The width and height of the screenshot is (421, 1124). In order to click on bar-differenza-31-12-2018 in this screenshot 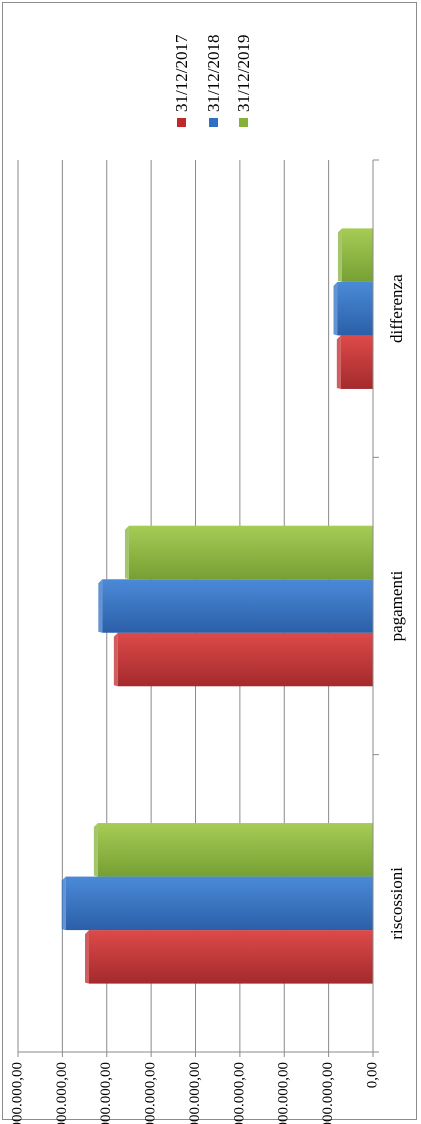, I will do `click(353, 308)`.